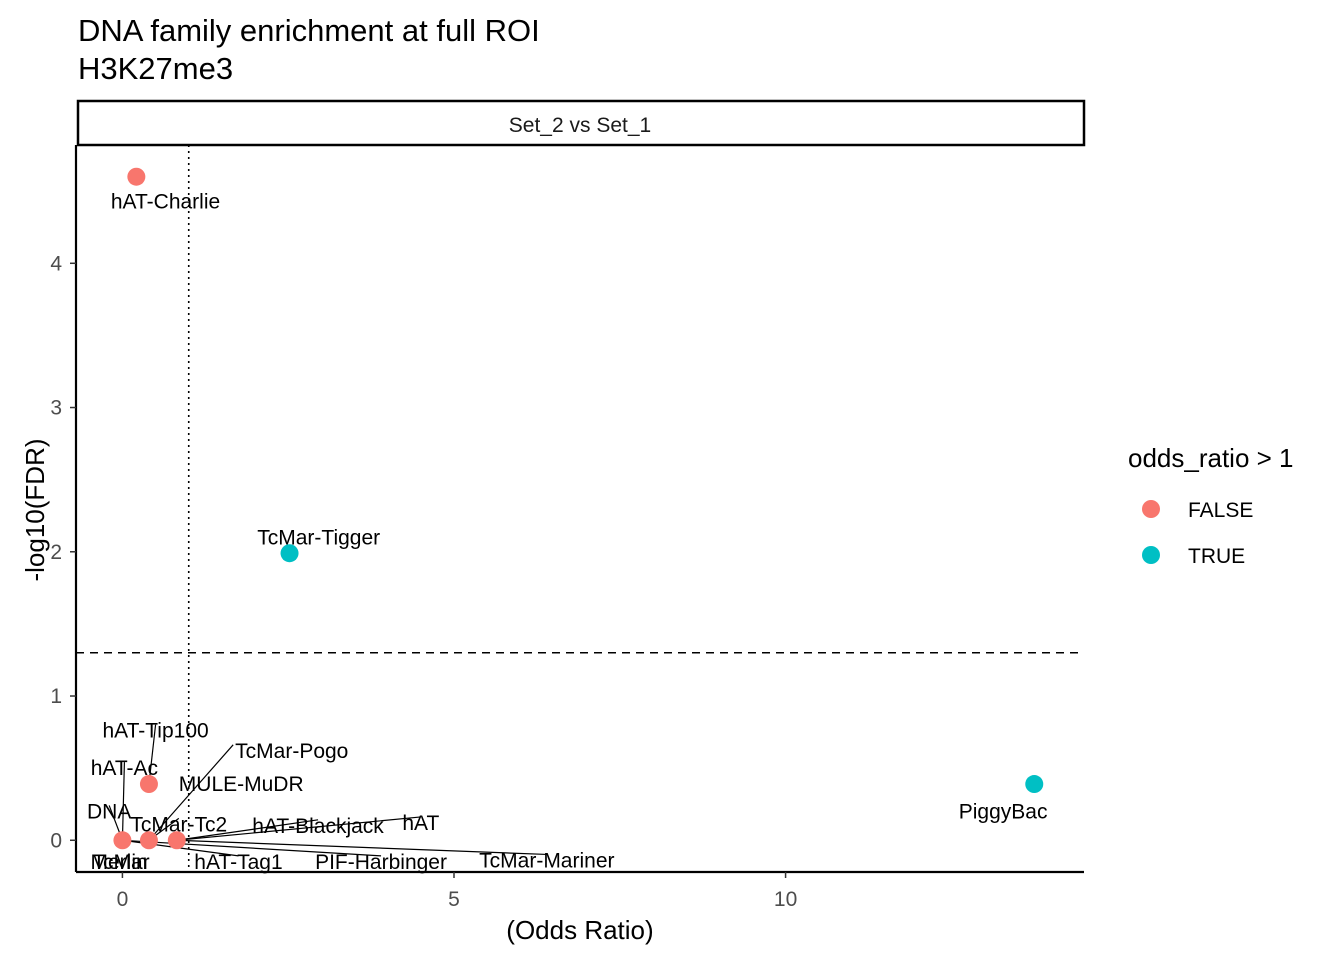 The width and height of the screenshot is (1344, 960). Describe the element at coordinates (241, 784) in the screenshot. I see `point-label: MULE-MuDR` at that location.